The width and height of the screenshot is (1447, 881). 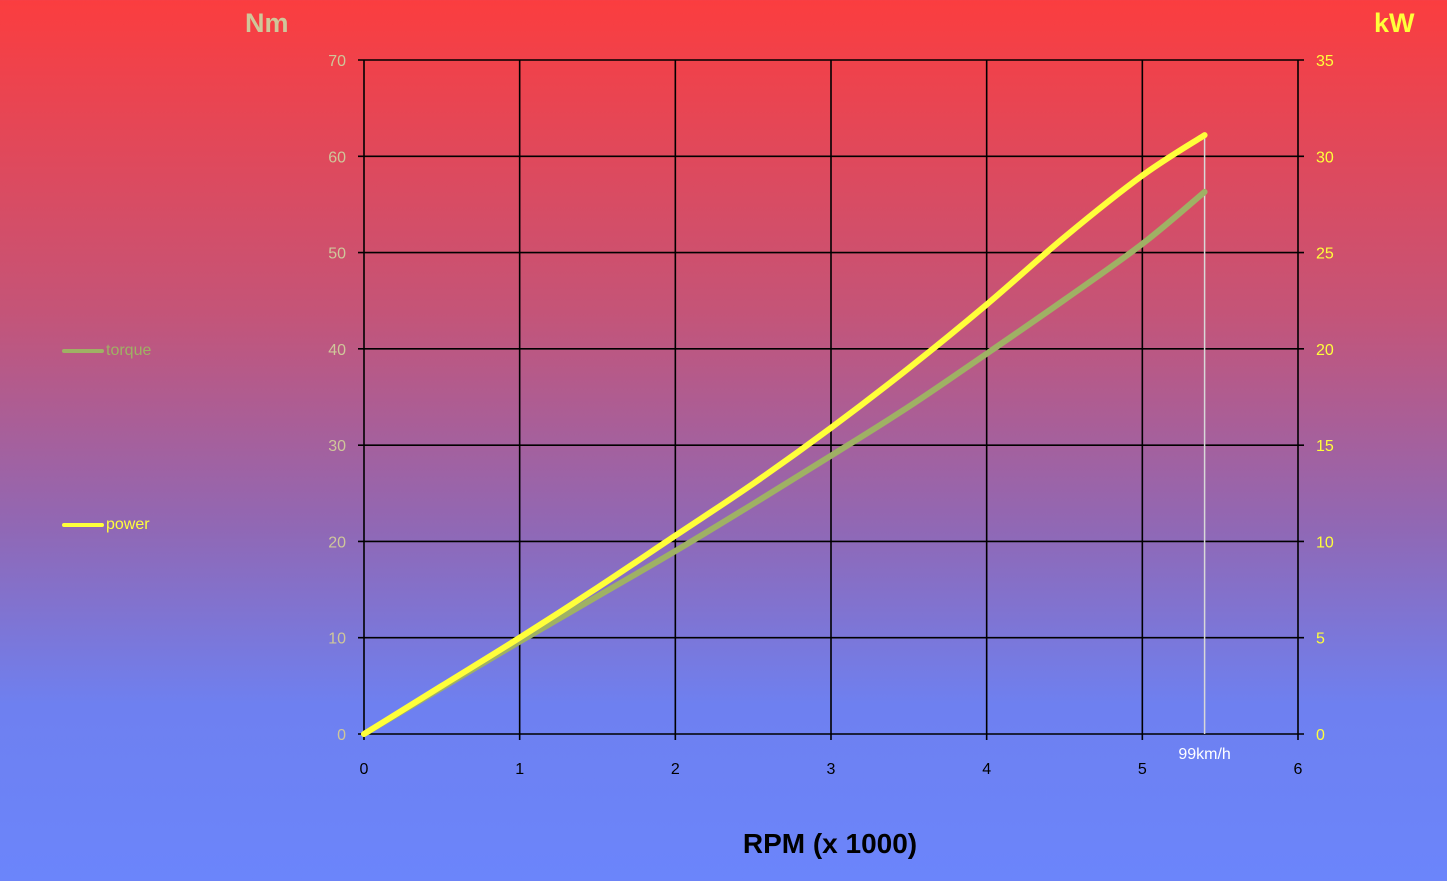 What do you see at coordinates (341, 735) in the screenshot?
I see `y-left-tick-label: 0` at bounding box center [341, 735].